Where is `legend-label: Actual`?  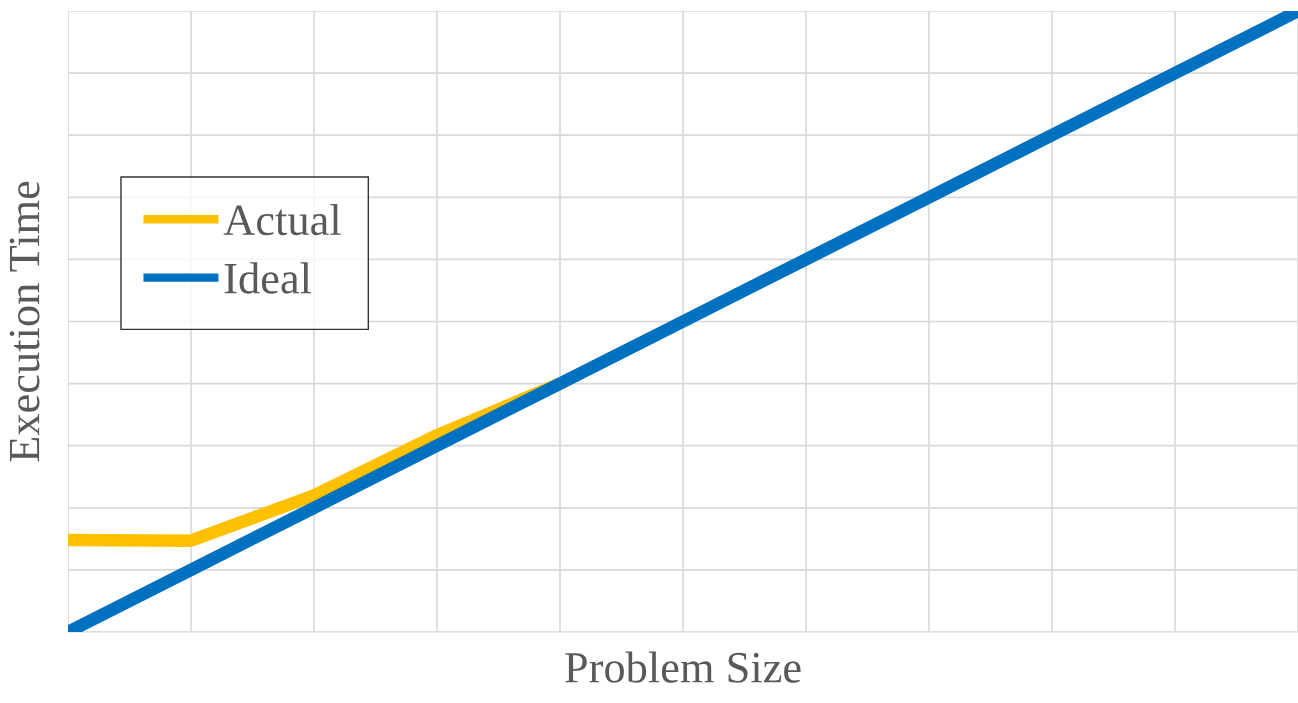
legend-label: Actual is located at coordinates (282, 220).